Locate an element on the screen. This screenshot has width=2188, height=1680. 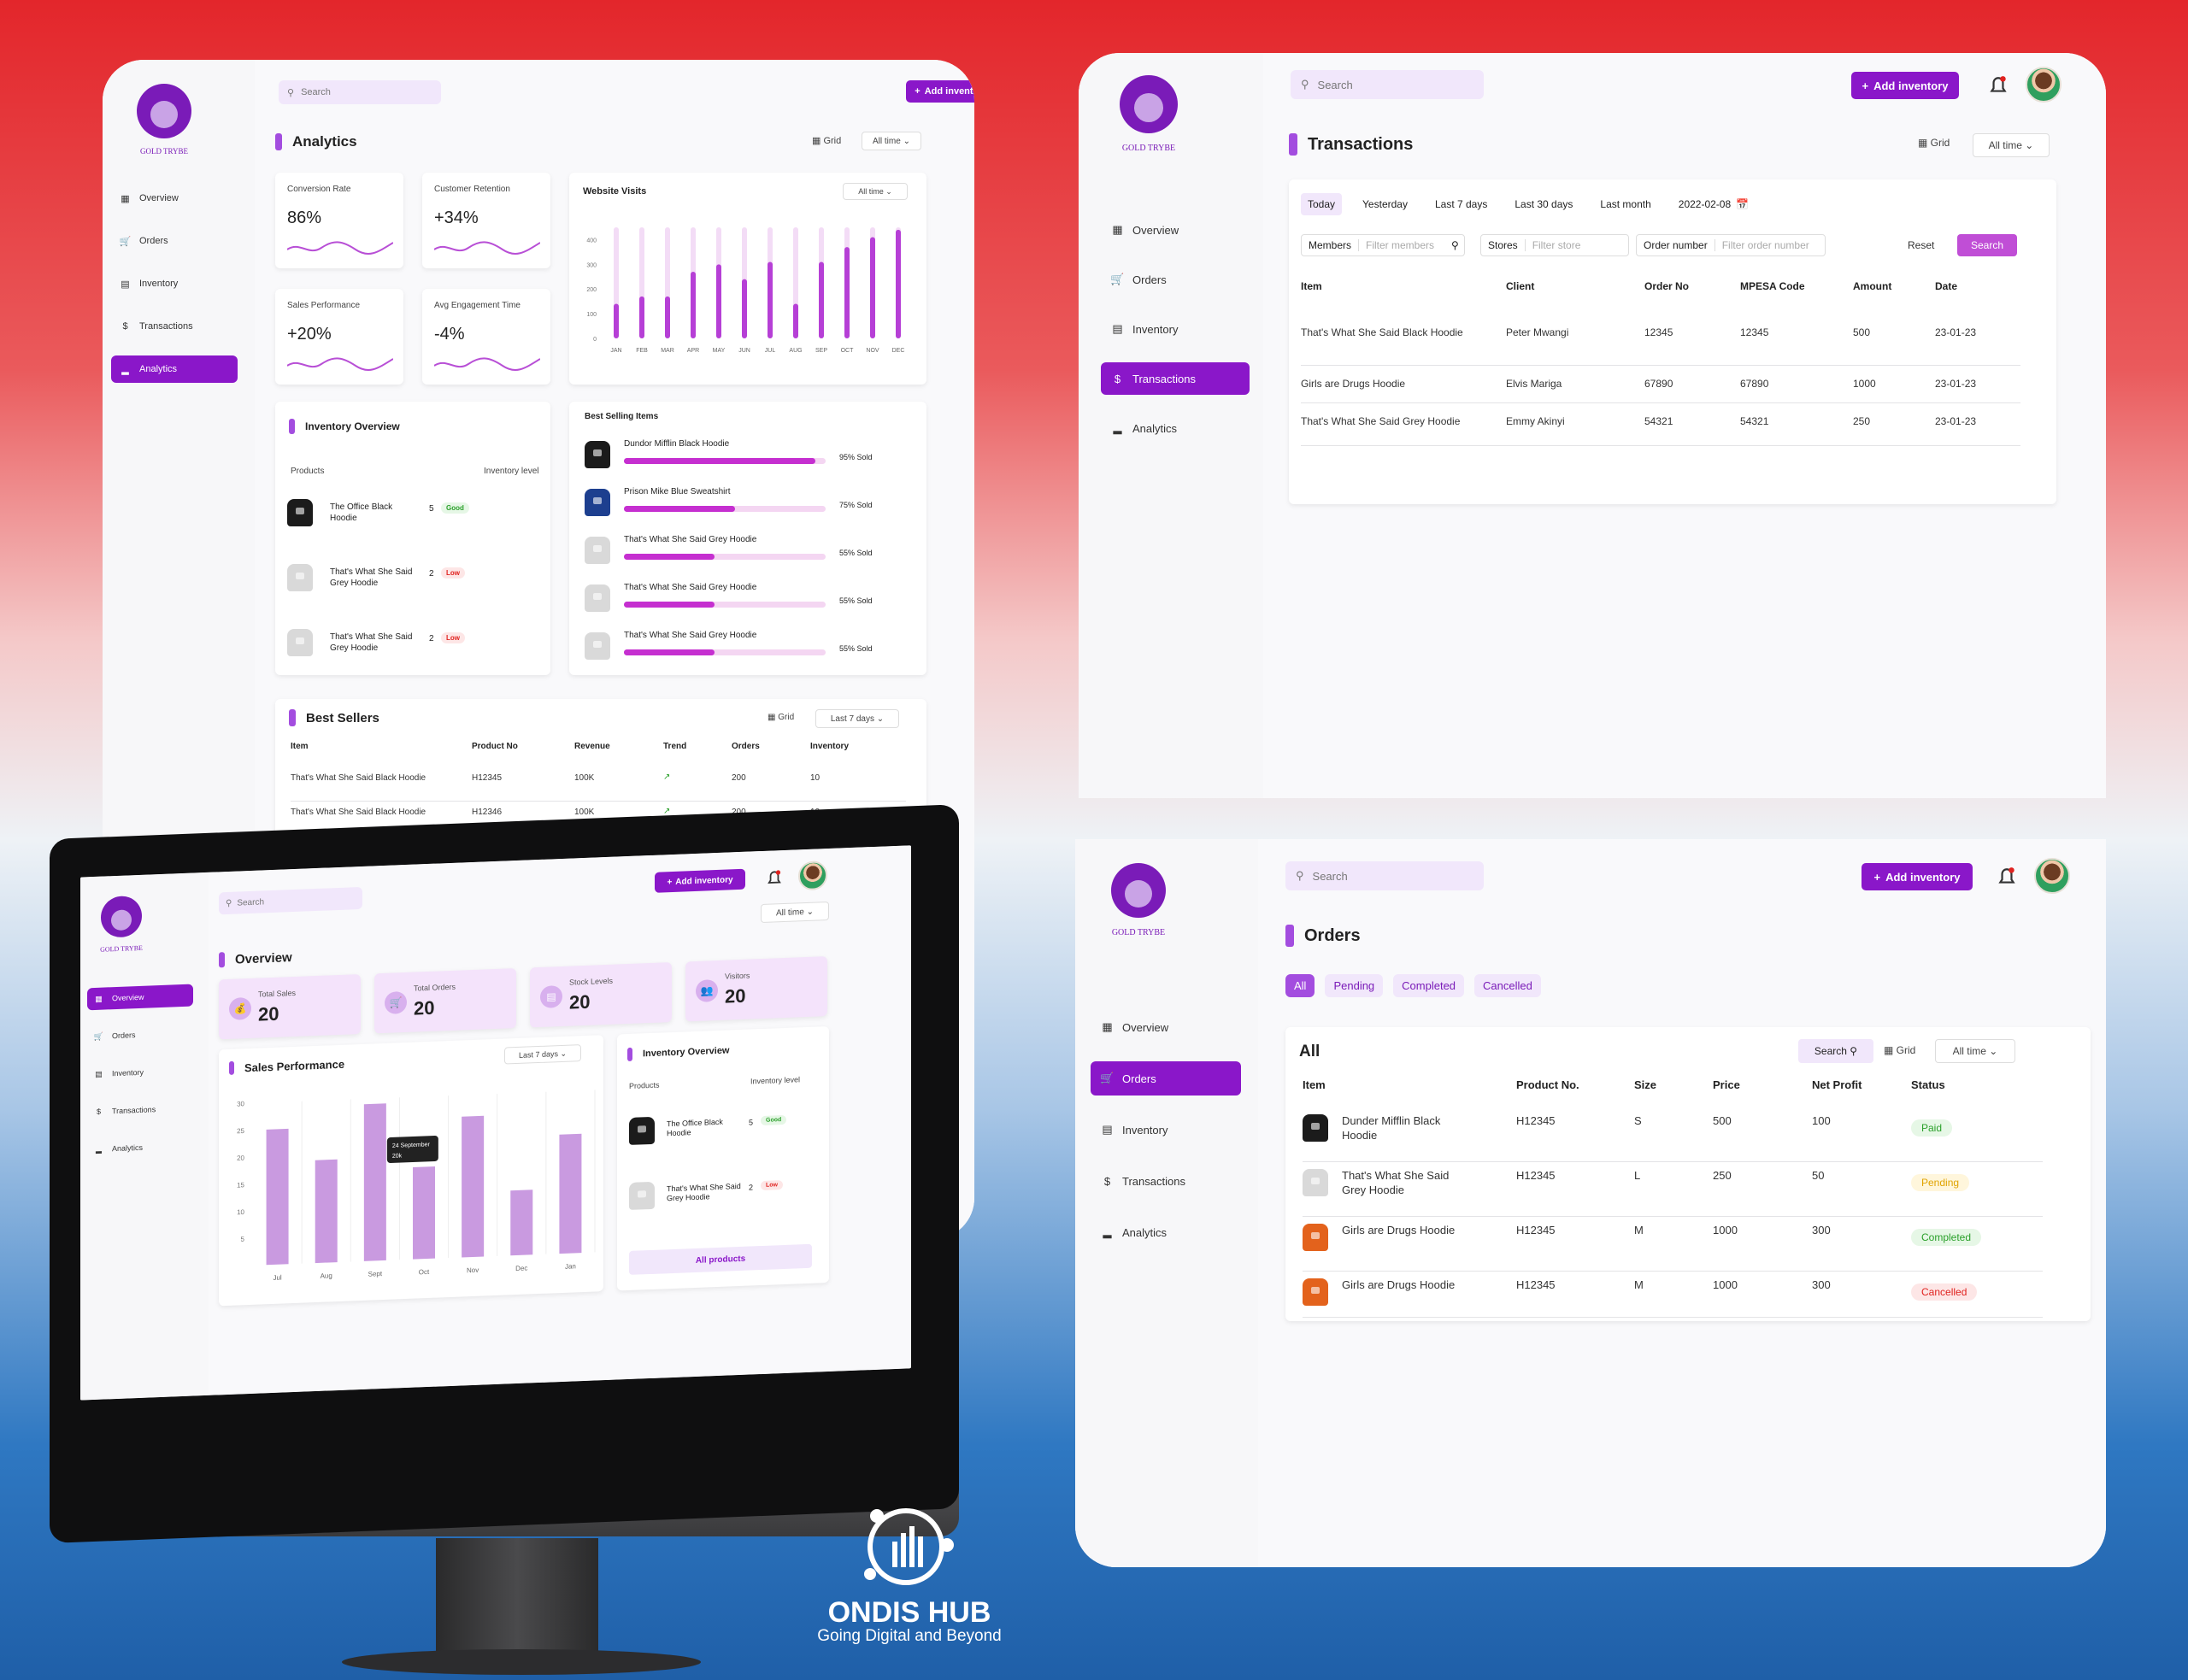
members-filter: Members Filter members ⚲ is located at coordinates (1383, 245).